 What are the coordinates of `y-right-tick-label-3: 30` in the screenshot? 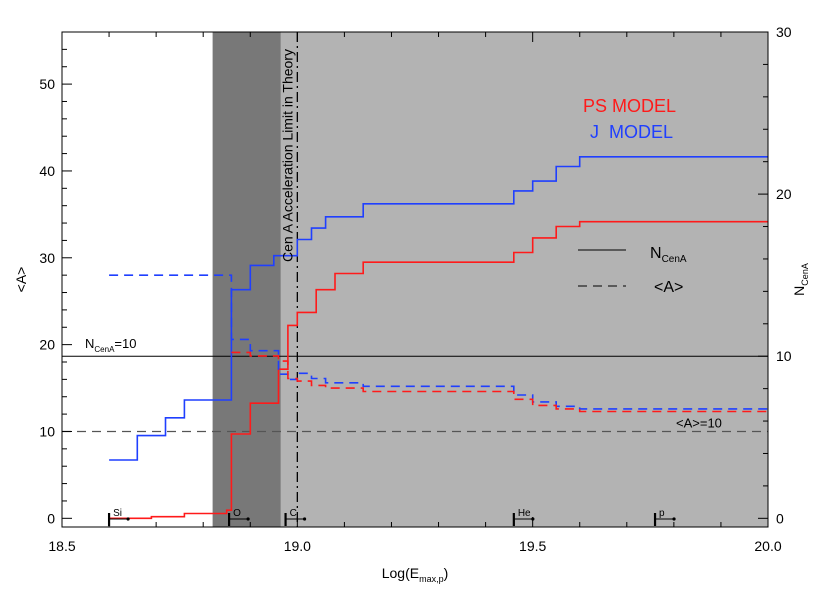 It's located at (784, 32).